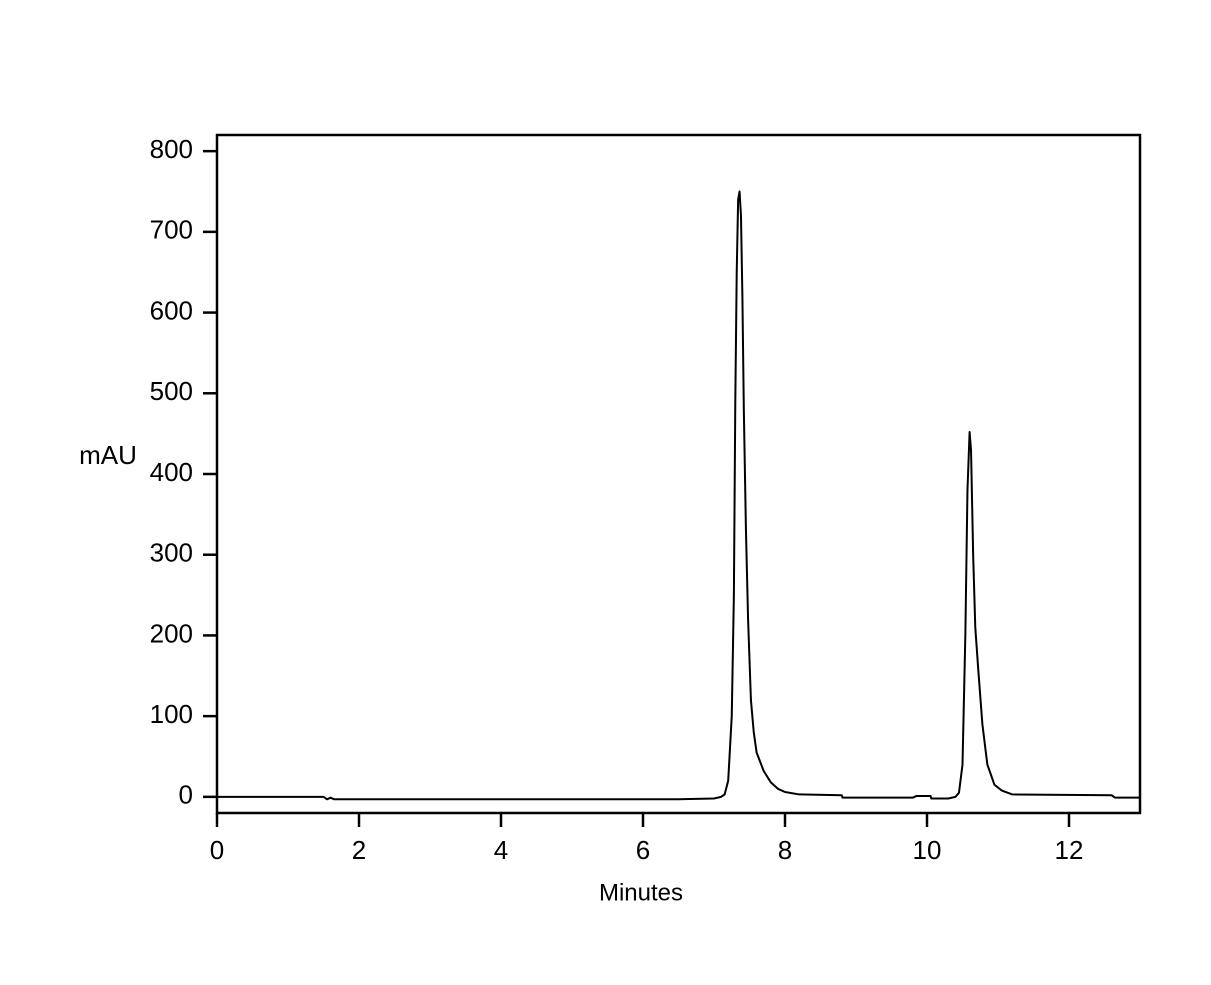 The height and width of the screenshot is (985, 1211). Describe the element at coordinates (171, 714) in the screenshot. I see `y-tick-label: 100` at that location.